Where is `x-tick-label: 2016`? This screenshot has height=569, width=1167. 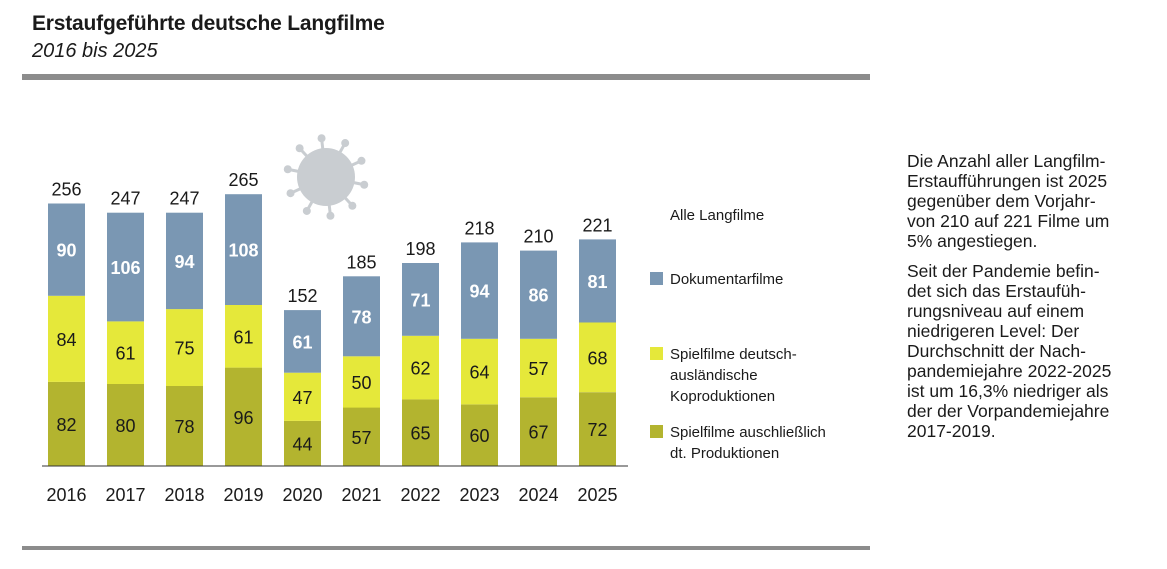
x-tick-label: 2016 is located at coordinates (66, 495).